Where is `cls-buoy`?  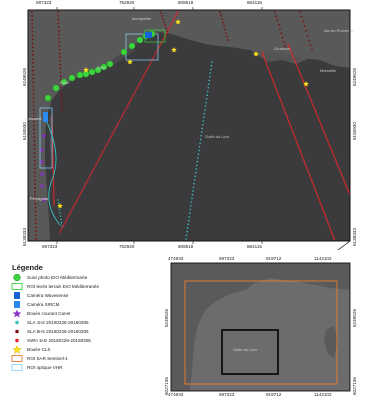
cls-buoy is located at coordinates (174, 50).